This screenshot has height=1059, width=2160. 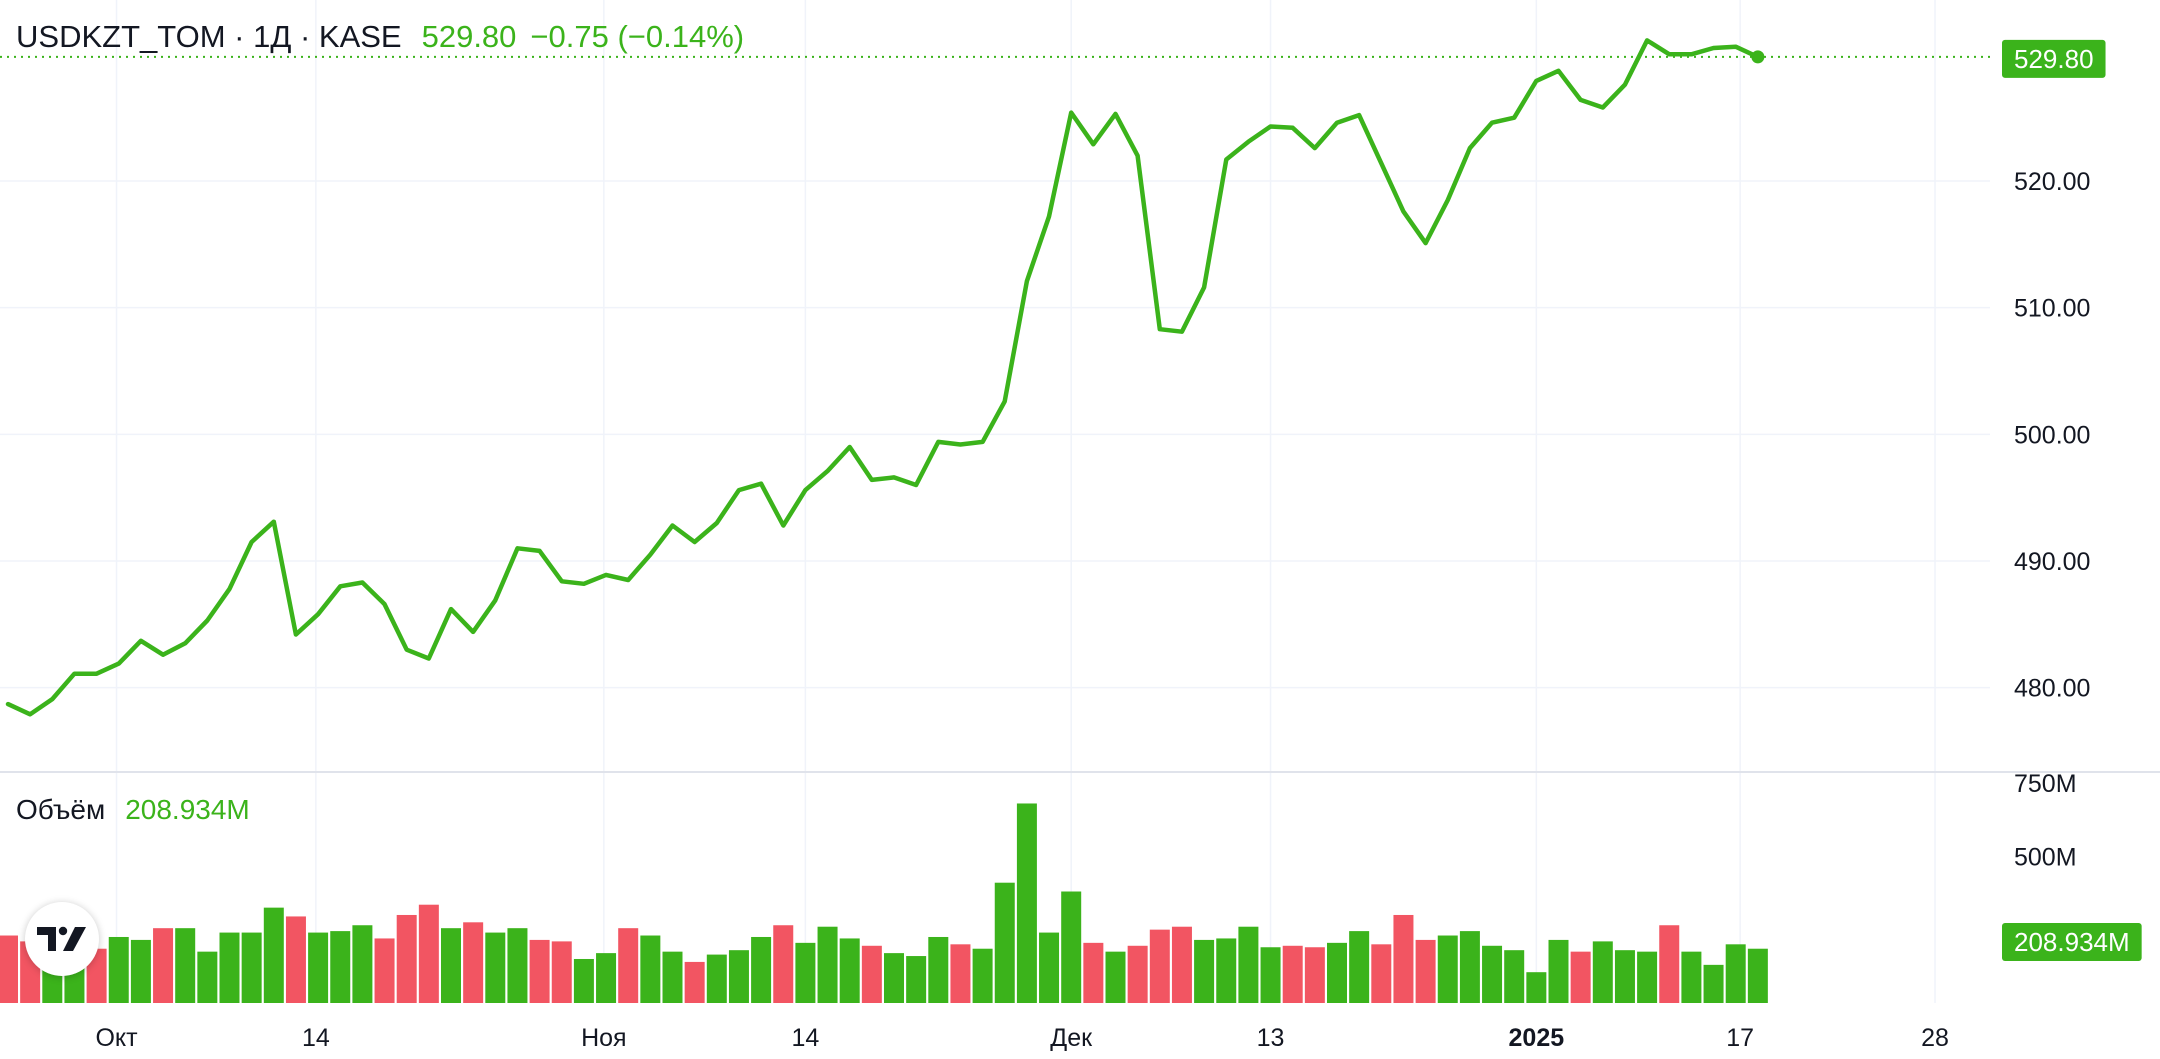 What do you see at coordinates (1935, 1038) in the screenshot?
I see `time-tick-label: 28` at bounding box center [1935, 1038].